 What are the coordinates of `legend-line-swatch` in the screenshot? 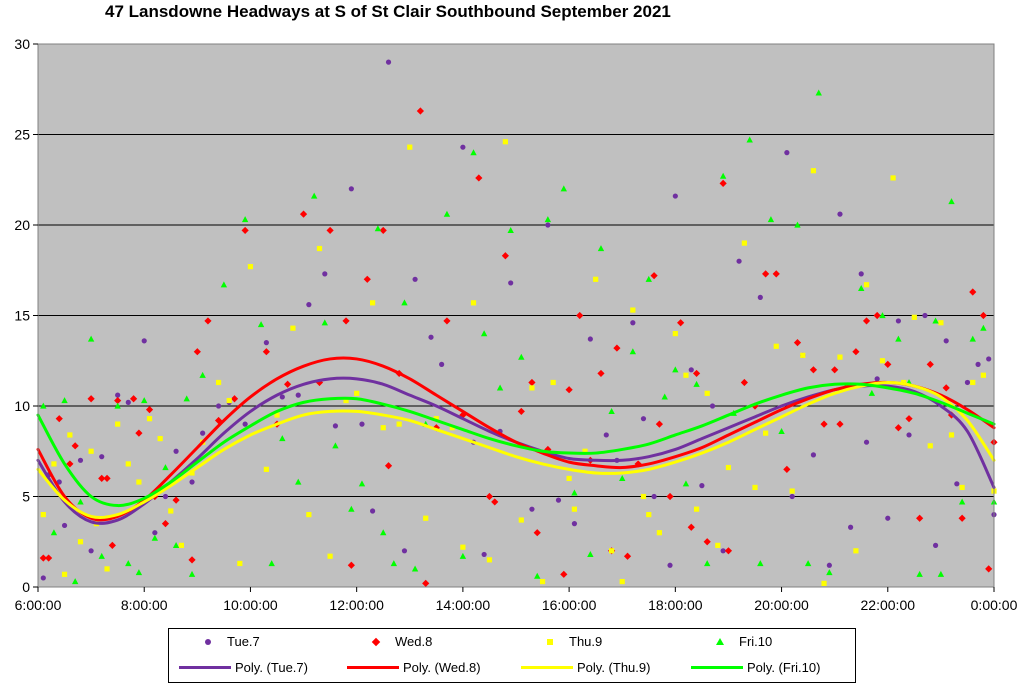 It's located at (547, 667).